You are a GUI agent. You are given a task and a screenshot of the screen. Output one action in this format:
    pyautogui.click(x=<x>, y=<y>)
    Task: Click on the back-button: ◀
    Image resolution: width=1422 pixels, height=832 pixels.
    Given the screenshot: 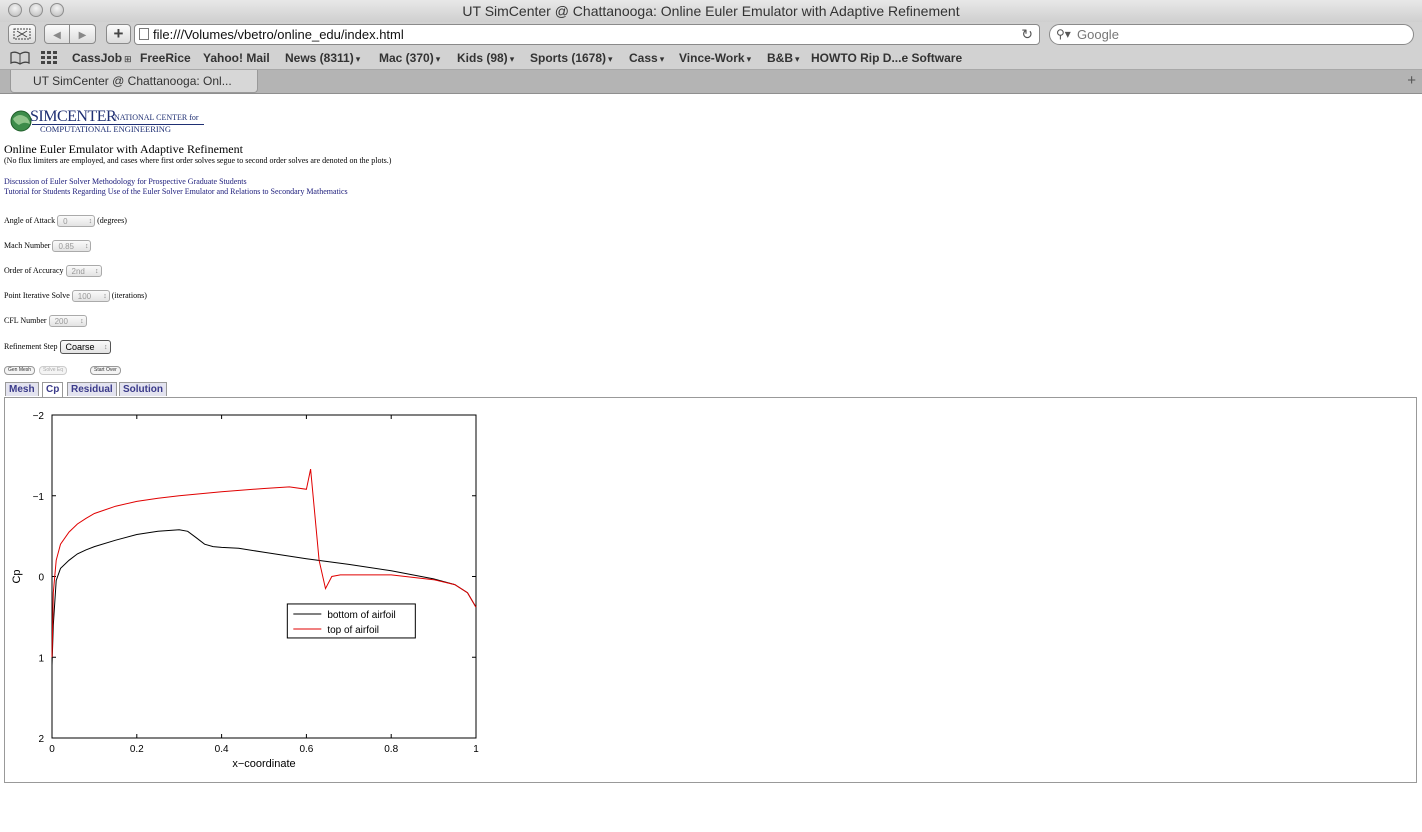 What is the action you would take?
    pyautogui.click(x=57, y=34)
    